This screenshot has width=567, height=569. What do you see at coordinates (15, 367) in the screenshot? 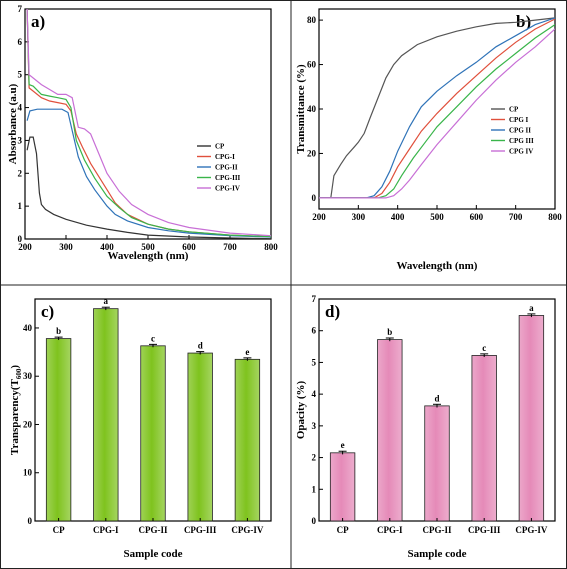
I see `y-axis-label-end: )` at bounding box center [15, 367].